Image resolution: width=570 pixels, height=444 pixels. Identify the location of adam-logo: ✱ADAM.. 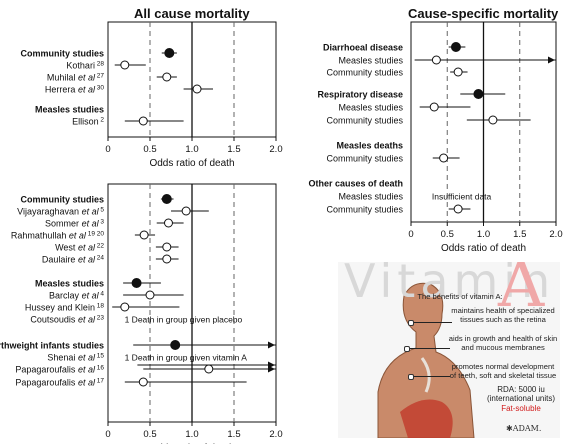
(524, 428).